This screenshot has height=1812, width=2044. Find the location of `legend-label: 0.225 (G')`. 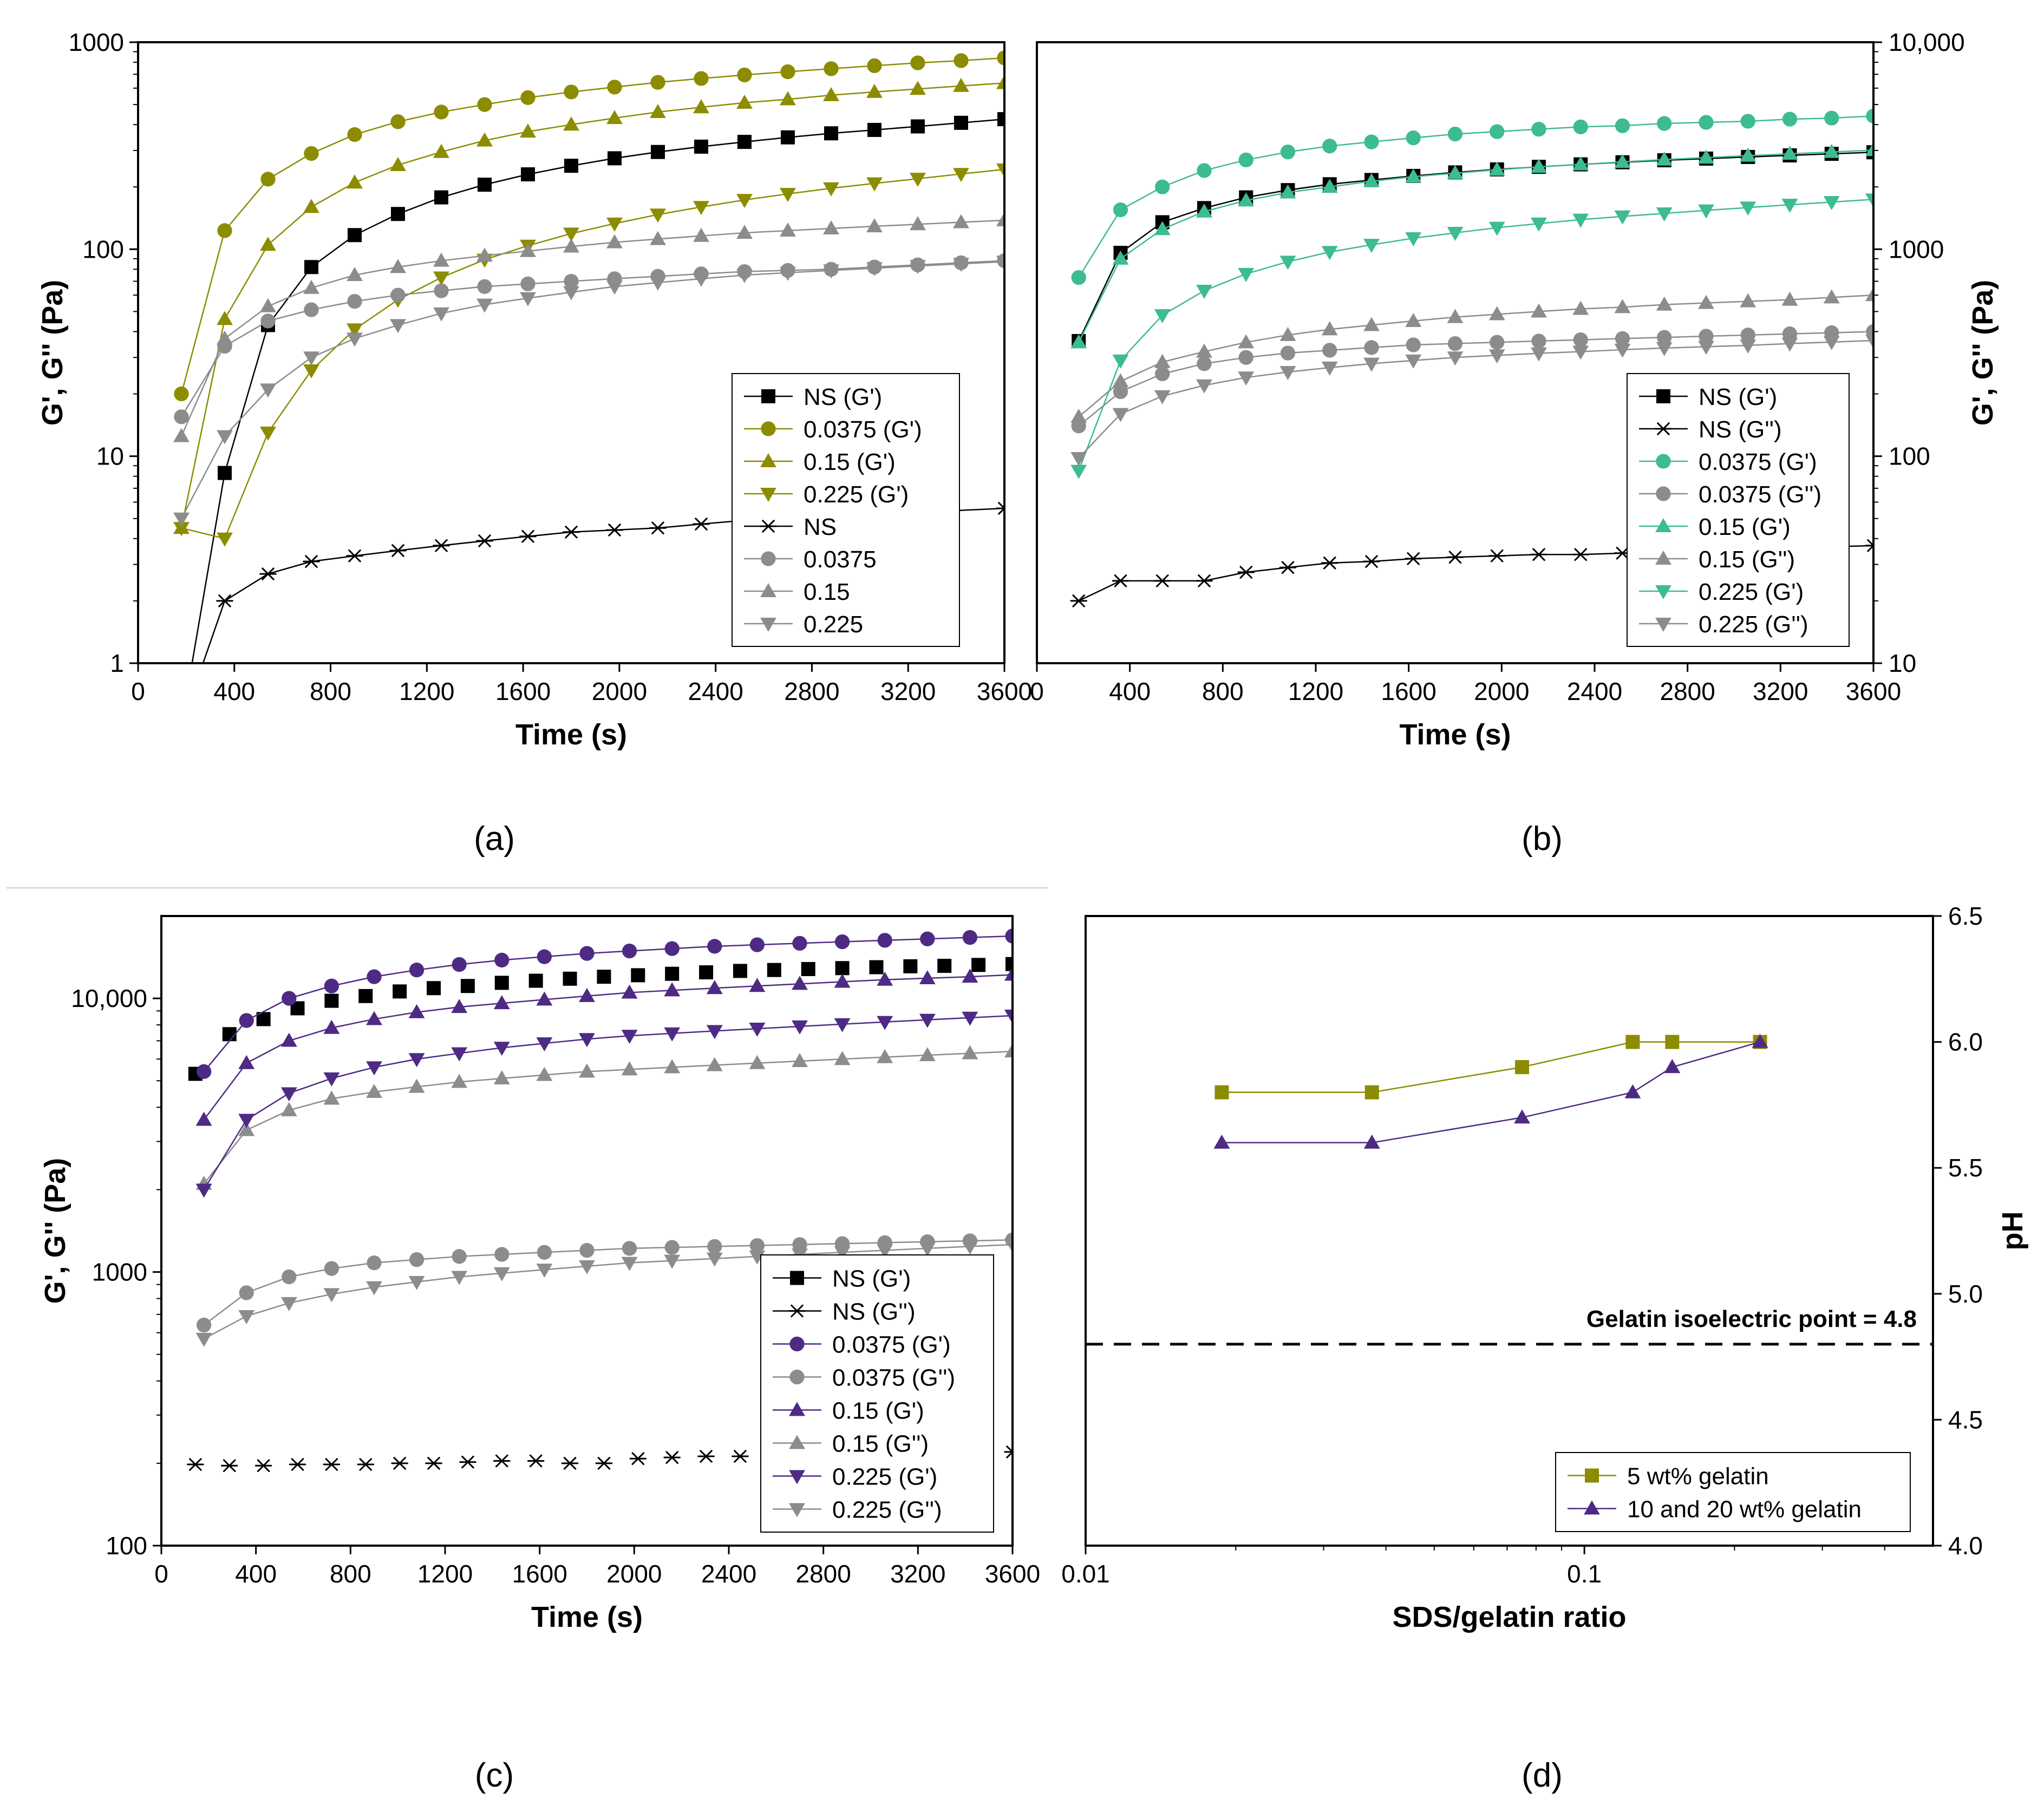

legend-label: 0.225 (G') is located at coordinates (1751, 592).